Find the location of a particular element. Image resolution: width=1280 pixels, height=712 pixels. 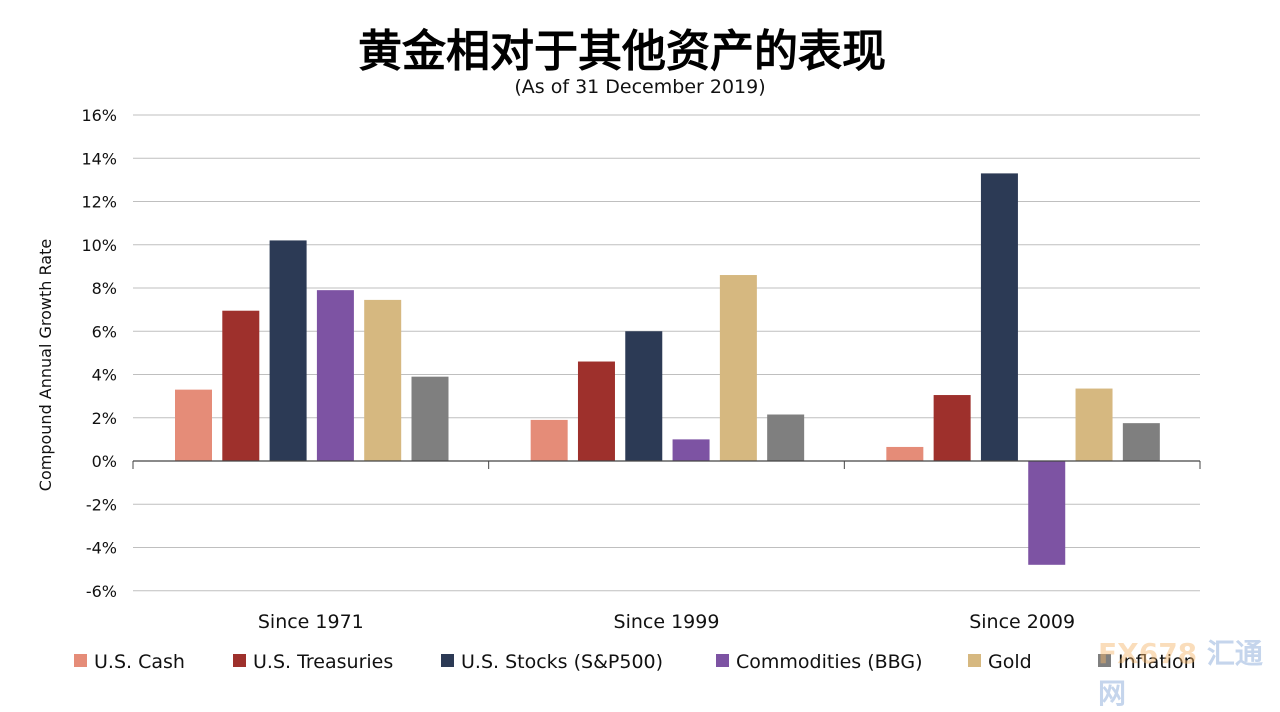

watermark-text: FX678 is located at coordinates (1148, 653).